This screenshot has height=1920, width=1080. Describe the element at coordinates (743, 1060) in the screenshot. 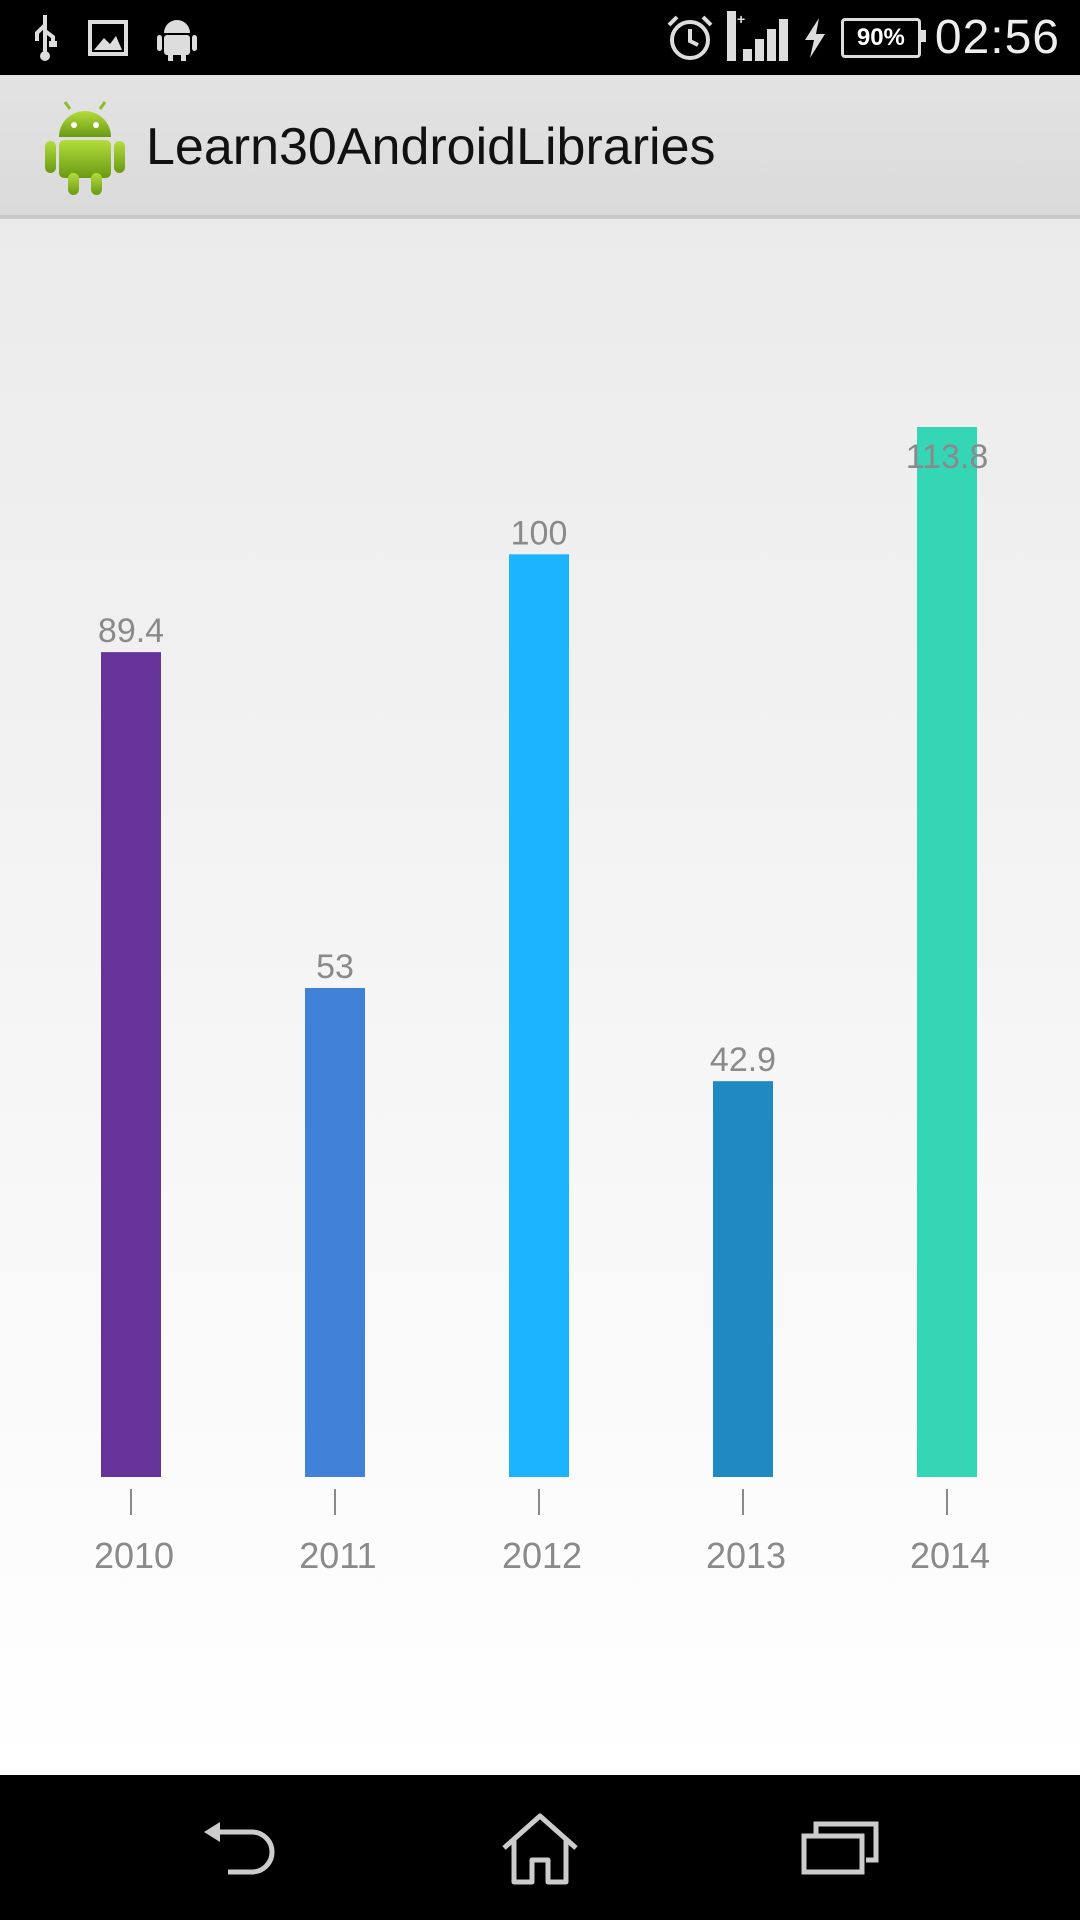

I see `bar-value-label: 42.9` at that location.